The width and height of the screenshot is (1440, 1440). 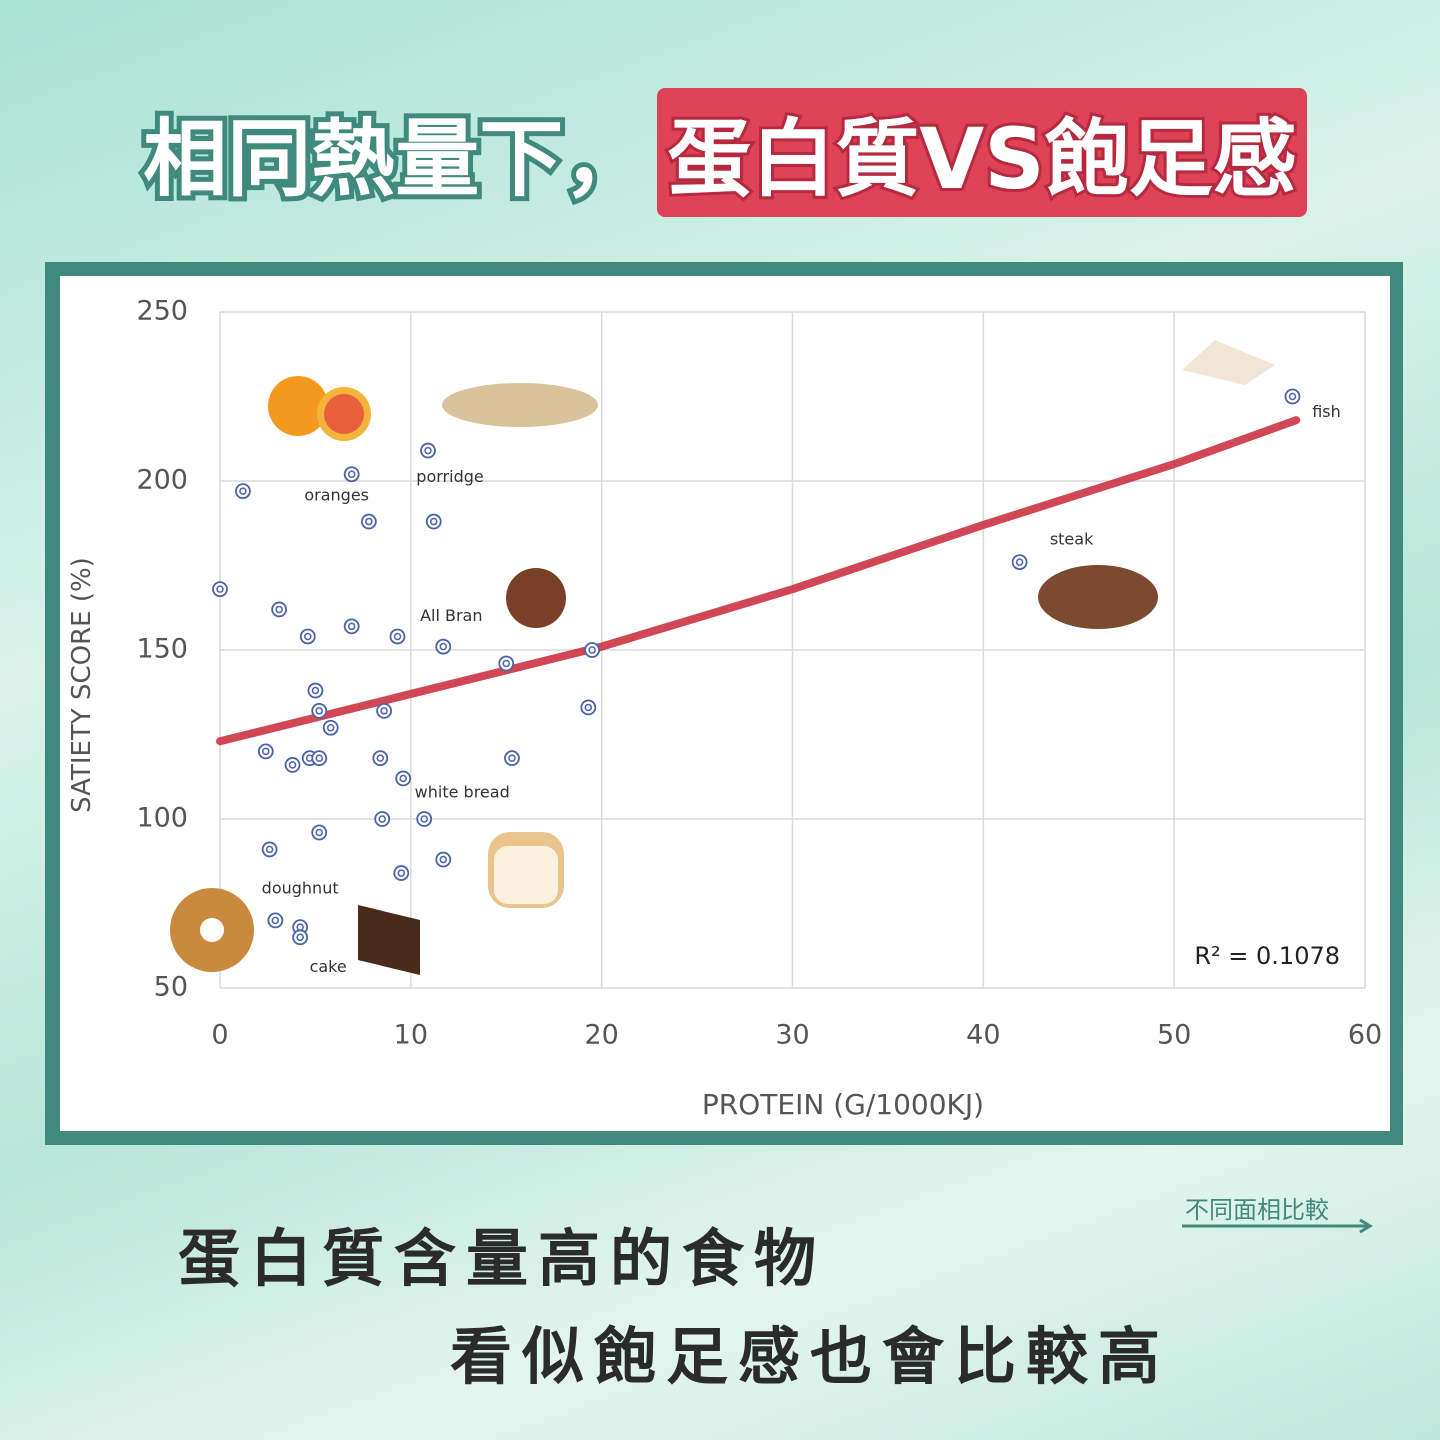 What do you see at coordinates (1174, 1035) in the screenshot?
I see `x-tick-label: 50` at bounding box center [1174, 1035].